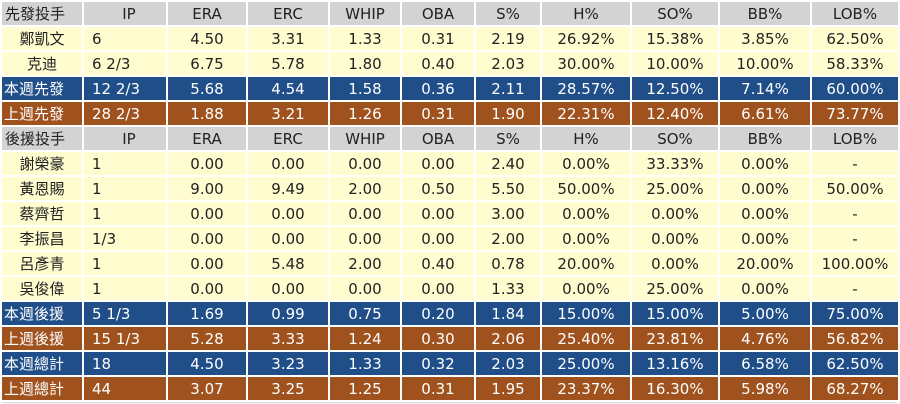 This screenshot has width=900, height=404. I want to click on cell-so-pct: 12.50%, so click(675, 88).